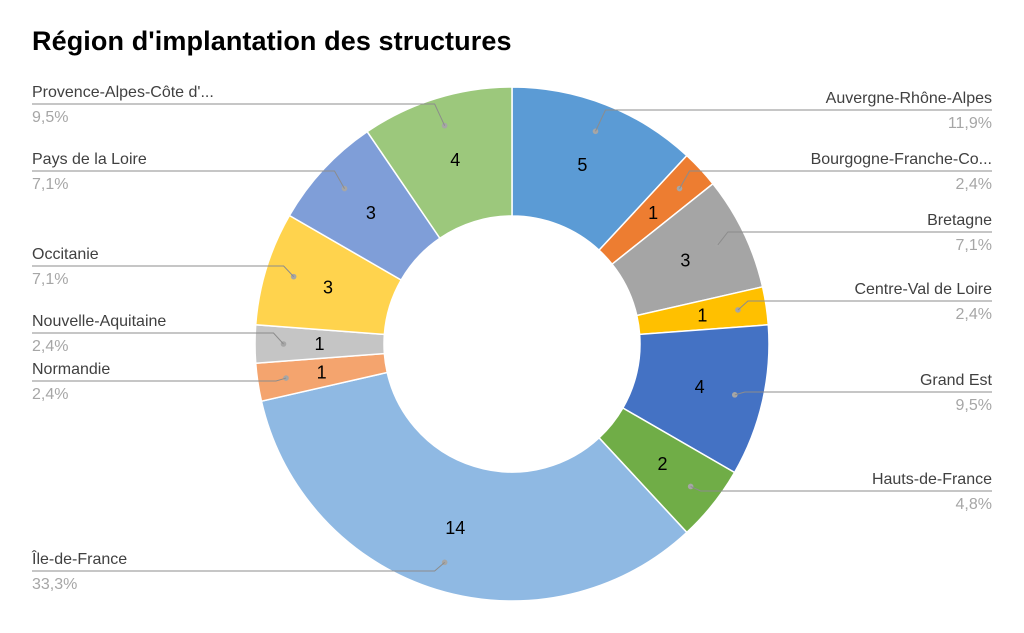 Image resolution: width=1024 pixels, height=633 pixels. Describe the element at coordinates (956, 380) in the screenshot. I see `category-label: Grand Est` at that location.